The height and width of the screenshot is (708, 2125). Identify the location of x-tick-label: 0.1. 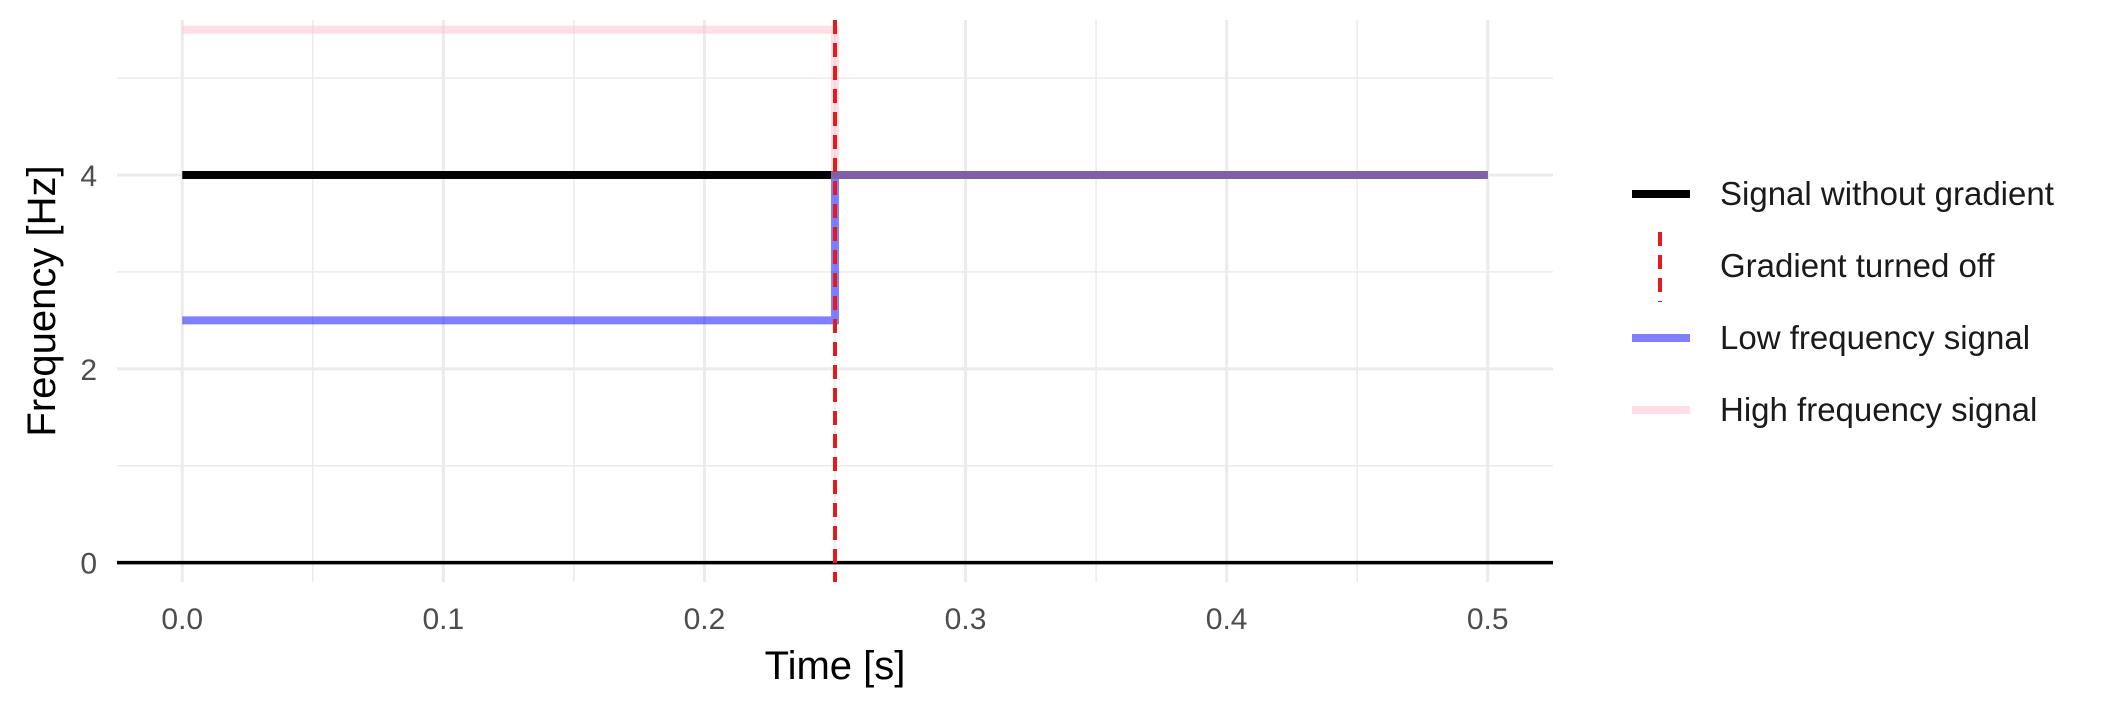
(444, 619).